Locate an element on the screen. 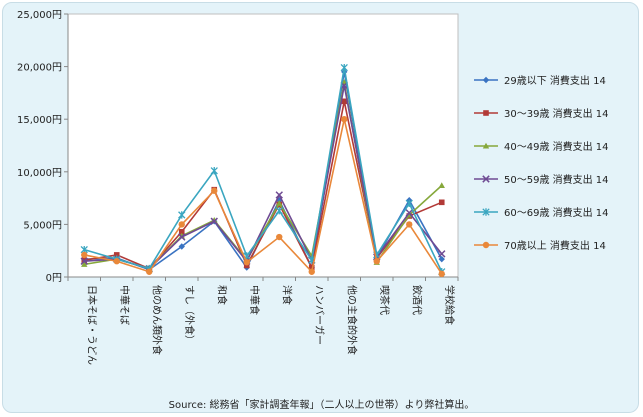 Image resolution: width=643 pixels, height=417 pixels. source-note: Source: 総務省「家計調査年報」（二人以上の世帯）より弊社算出。 is located at coordinates (321, 405).